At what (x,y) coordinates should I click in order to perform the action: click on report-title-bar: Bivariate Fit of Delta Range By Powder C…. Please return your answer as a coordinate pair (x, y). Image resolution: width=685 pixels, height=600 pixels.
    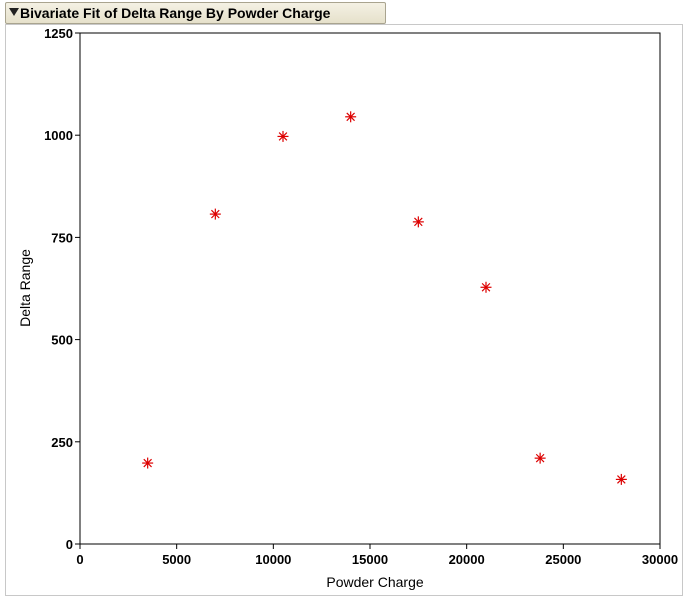
    Looking at the image, I should click on (195, 13).